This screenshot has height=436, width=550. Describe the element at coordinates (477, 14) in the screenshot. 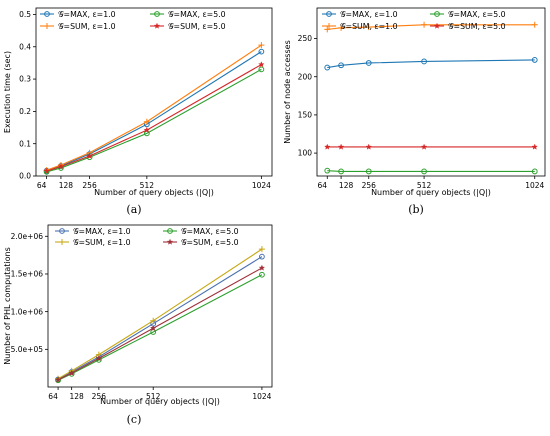

I see `legend-label: 𝒢=MAX, ε=5.0` at that location.